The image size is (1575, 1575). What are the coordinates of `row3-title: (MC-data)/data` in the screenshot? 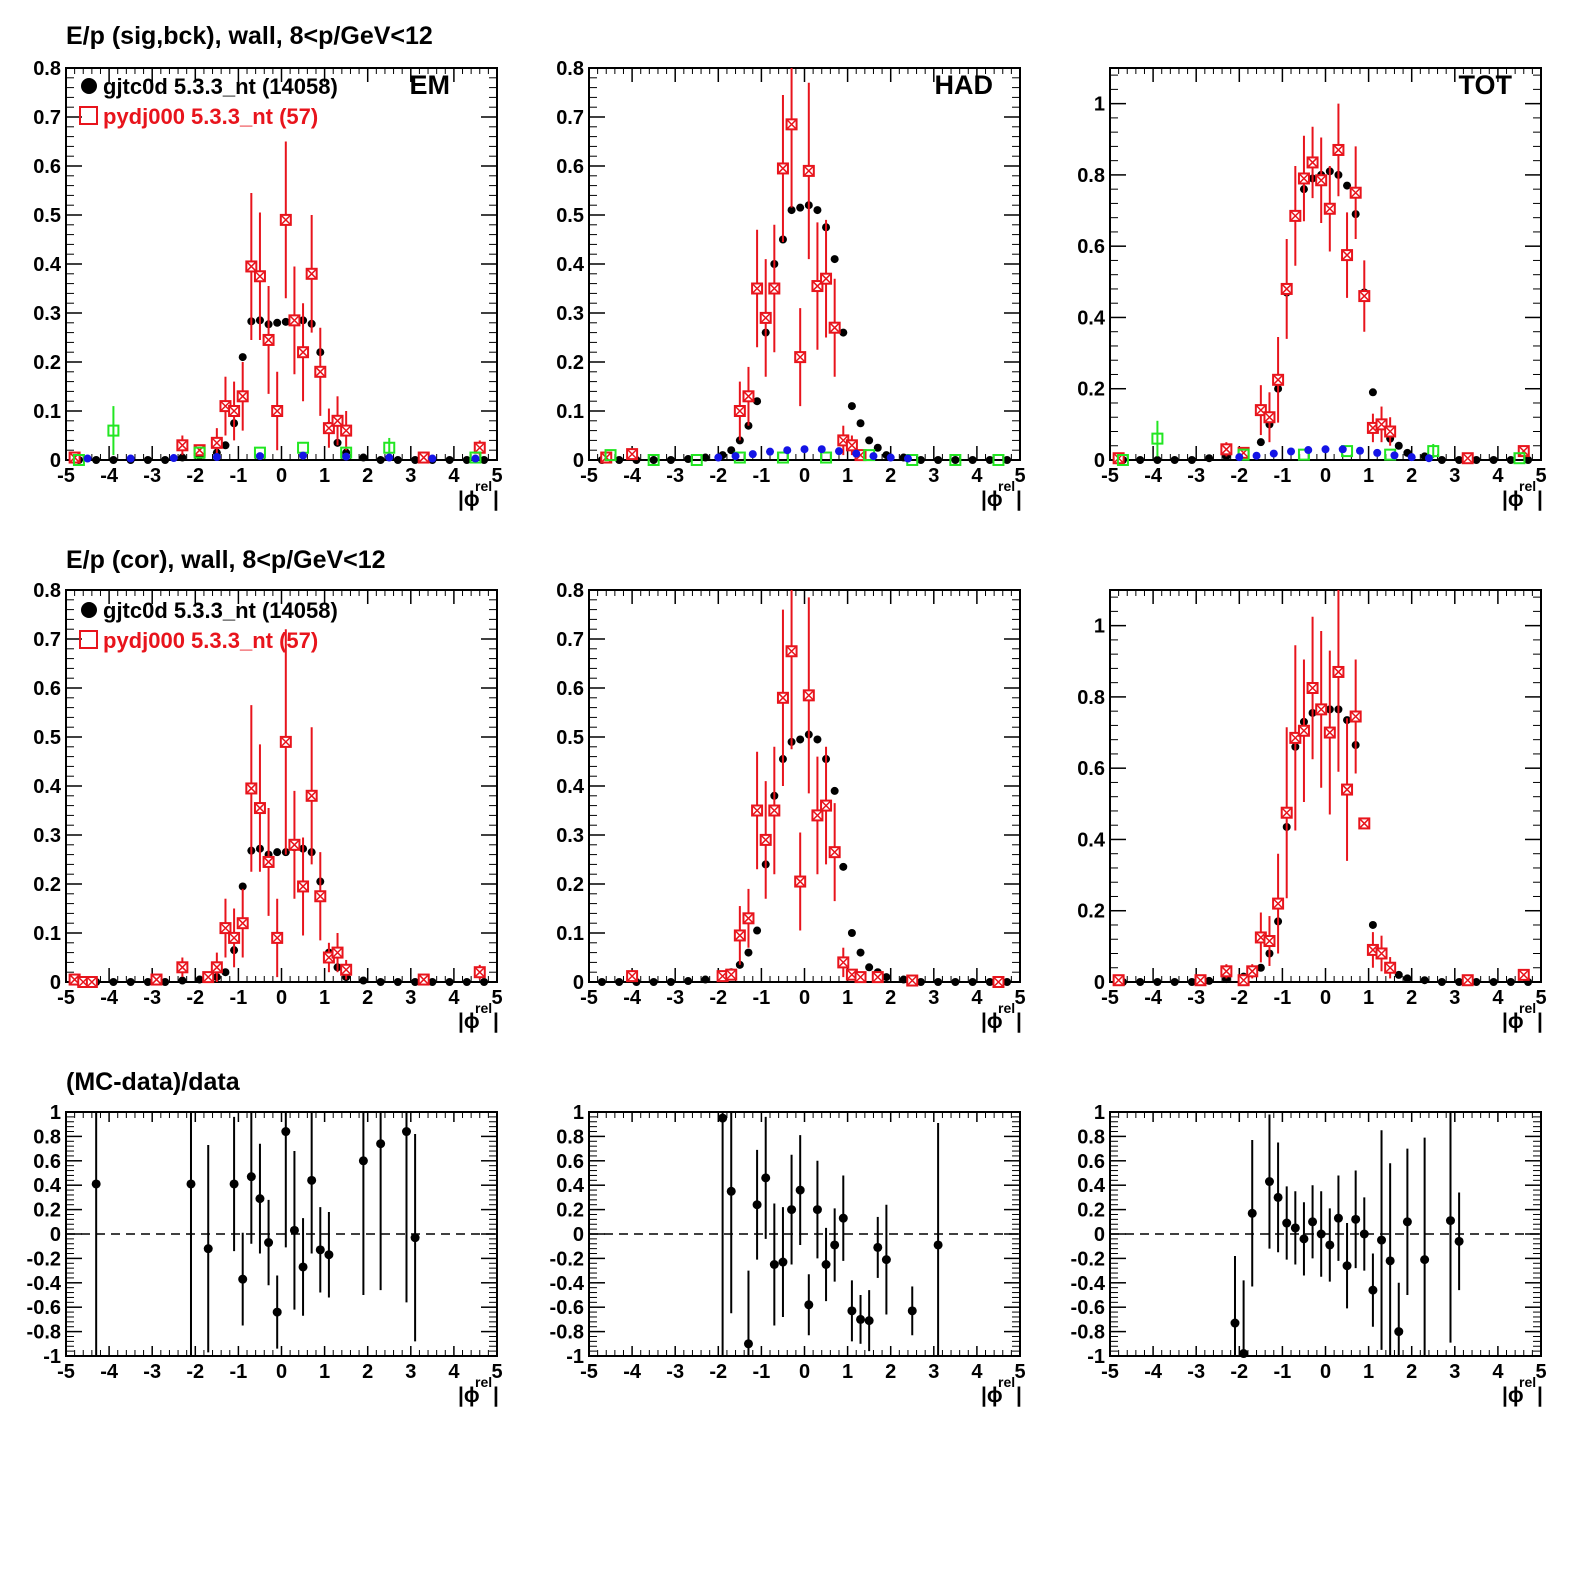 It's located at (153, 1082).